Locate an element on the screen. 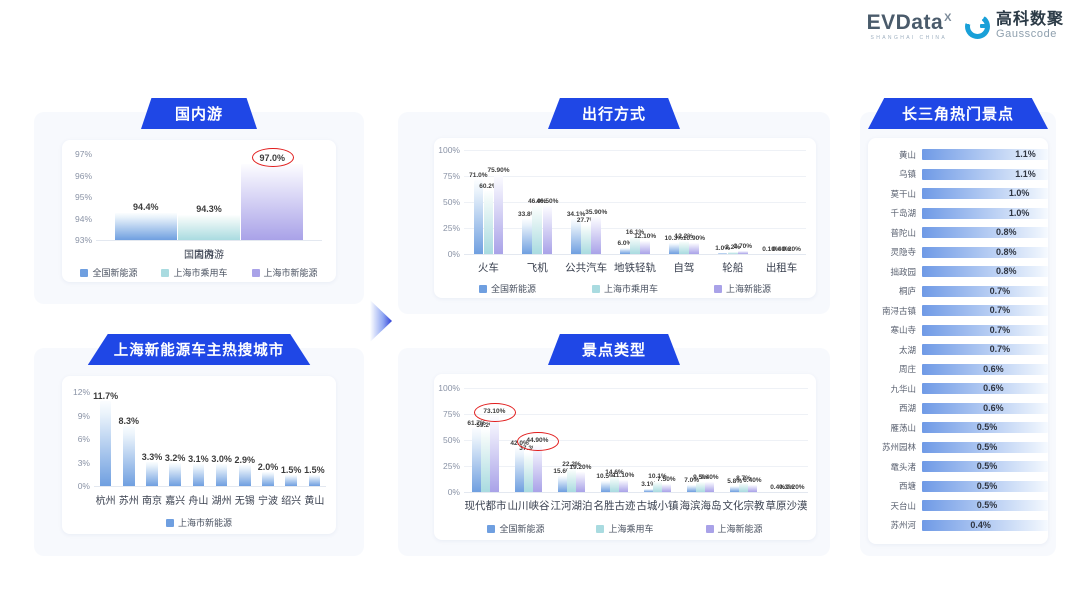 The width and height of the screenshot is (1080, 608). list-item: 乌镇 1.1% is located at coordinates (958, 175).